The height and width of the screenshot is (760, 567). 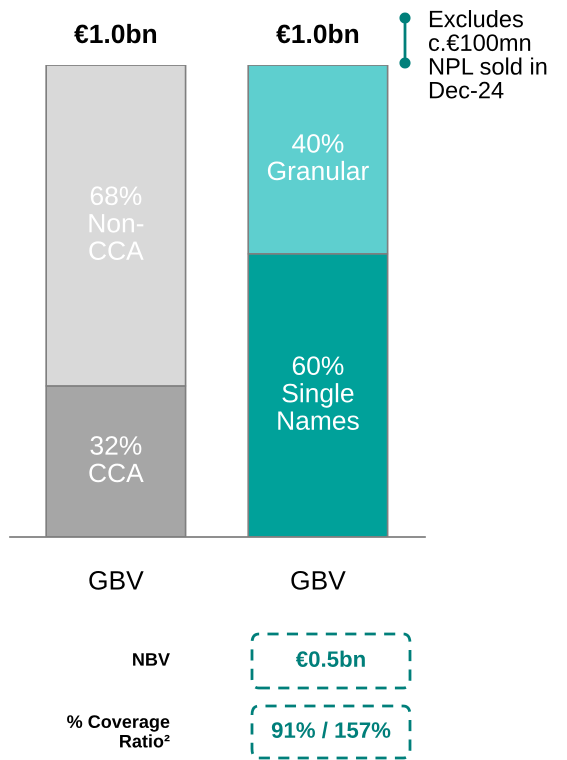 What do you see at coordinates (116, 459) in the screenshot?
I see `data-label: 32% CCA` at bounding box center [116, 459].